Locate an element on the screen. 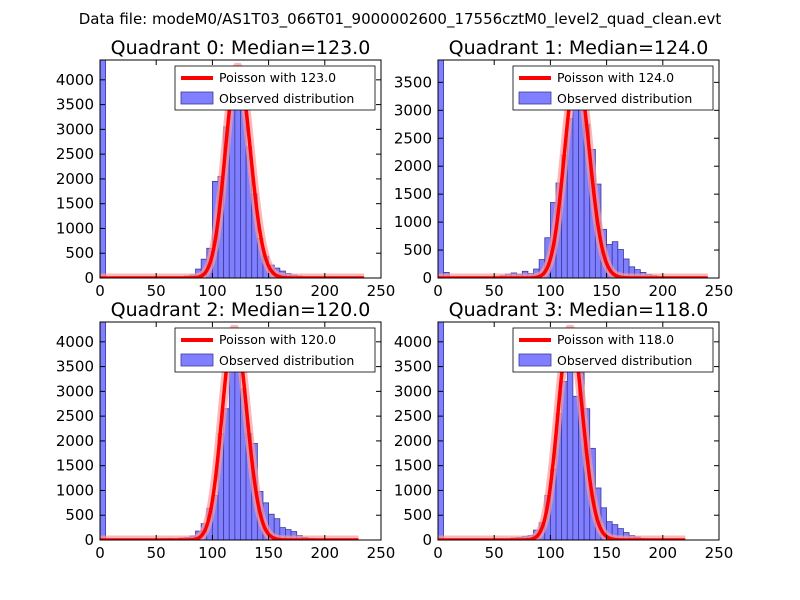 This screenshot has width=800, height=600. quadrant-title: Quadrant 2: Median=120.0 is located at coordinates (241, 310).